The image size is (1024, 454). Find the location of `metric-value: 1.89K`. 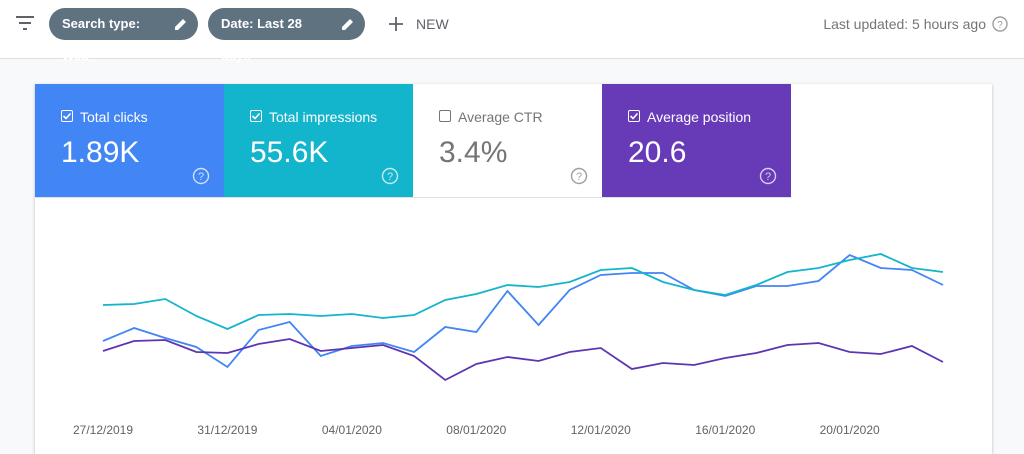

metric-value: 1.89K is located at coordinates (100, 152).